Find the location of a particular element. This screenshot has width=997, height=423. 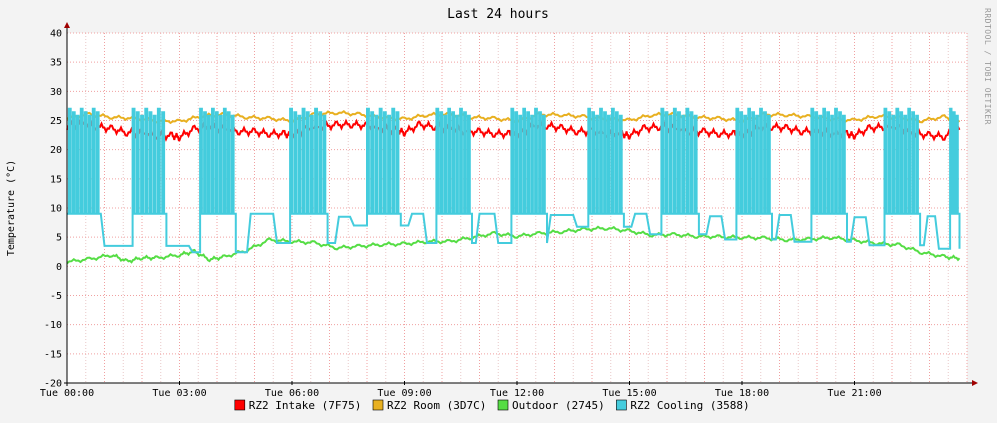

y-tick-label: 30 is located at coordinates (56, 92).